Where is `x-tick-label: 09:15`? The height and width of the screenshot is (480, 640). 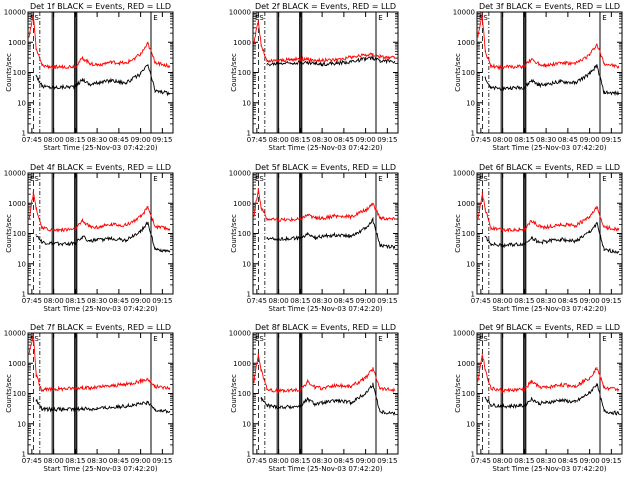 x-tick-label: 09:15 is located at coordinates (387, 461).